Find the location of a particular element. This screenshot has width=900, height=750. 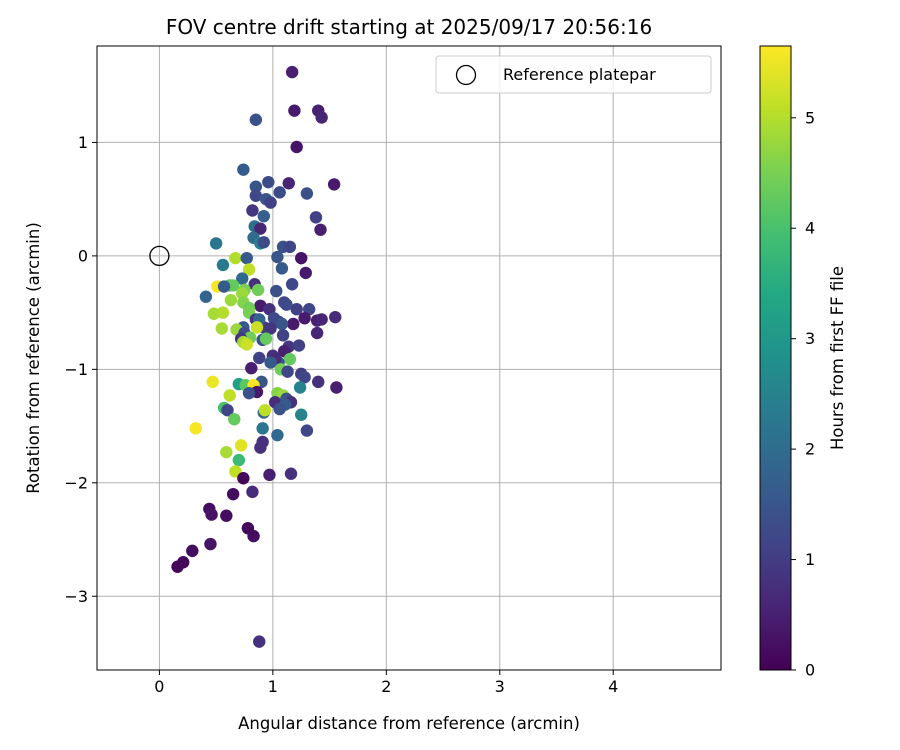

legend: Reference platepar is located at coordinates (573, 74).